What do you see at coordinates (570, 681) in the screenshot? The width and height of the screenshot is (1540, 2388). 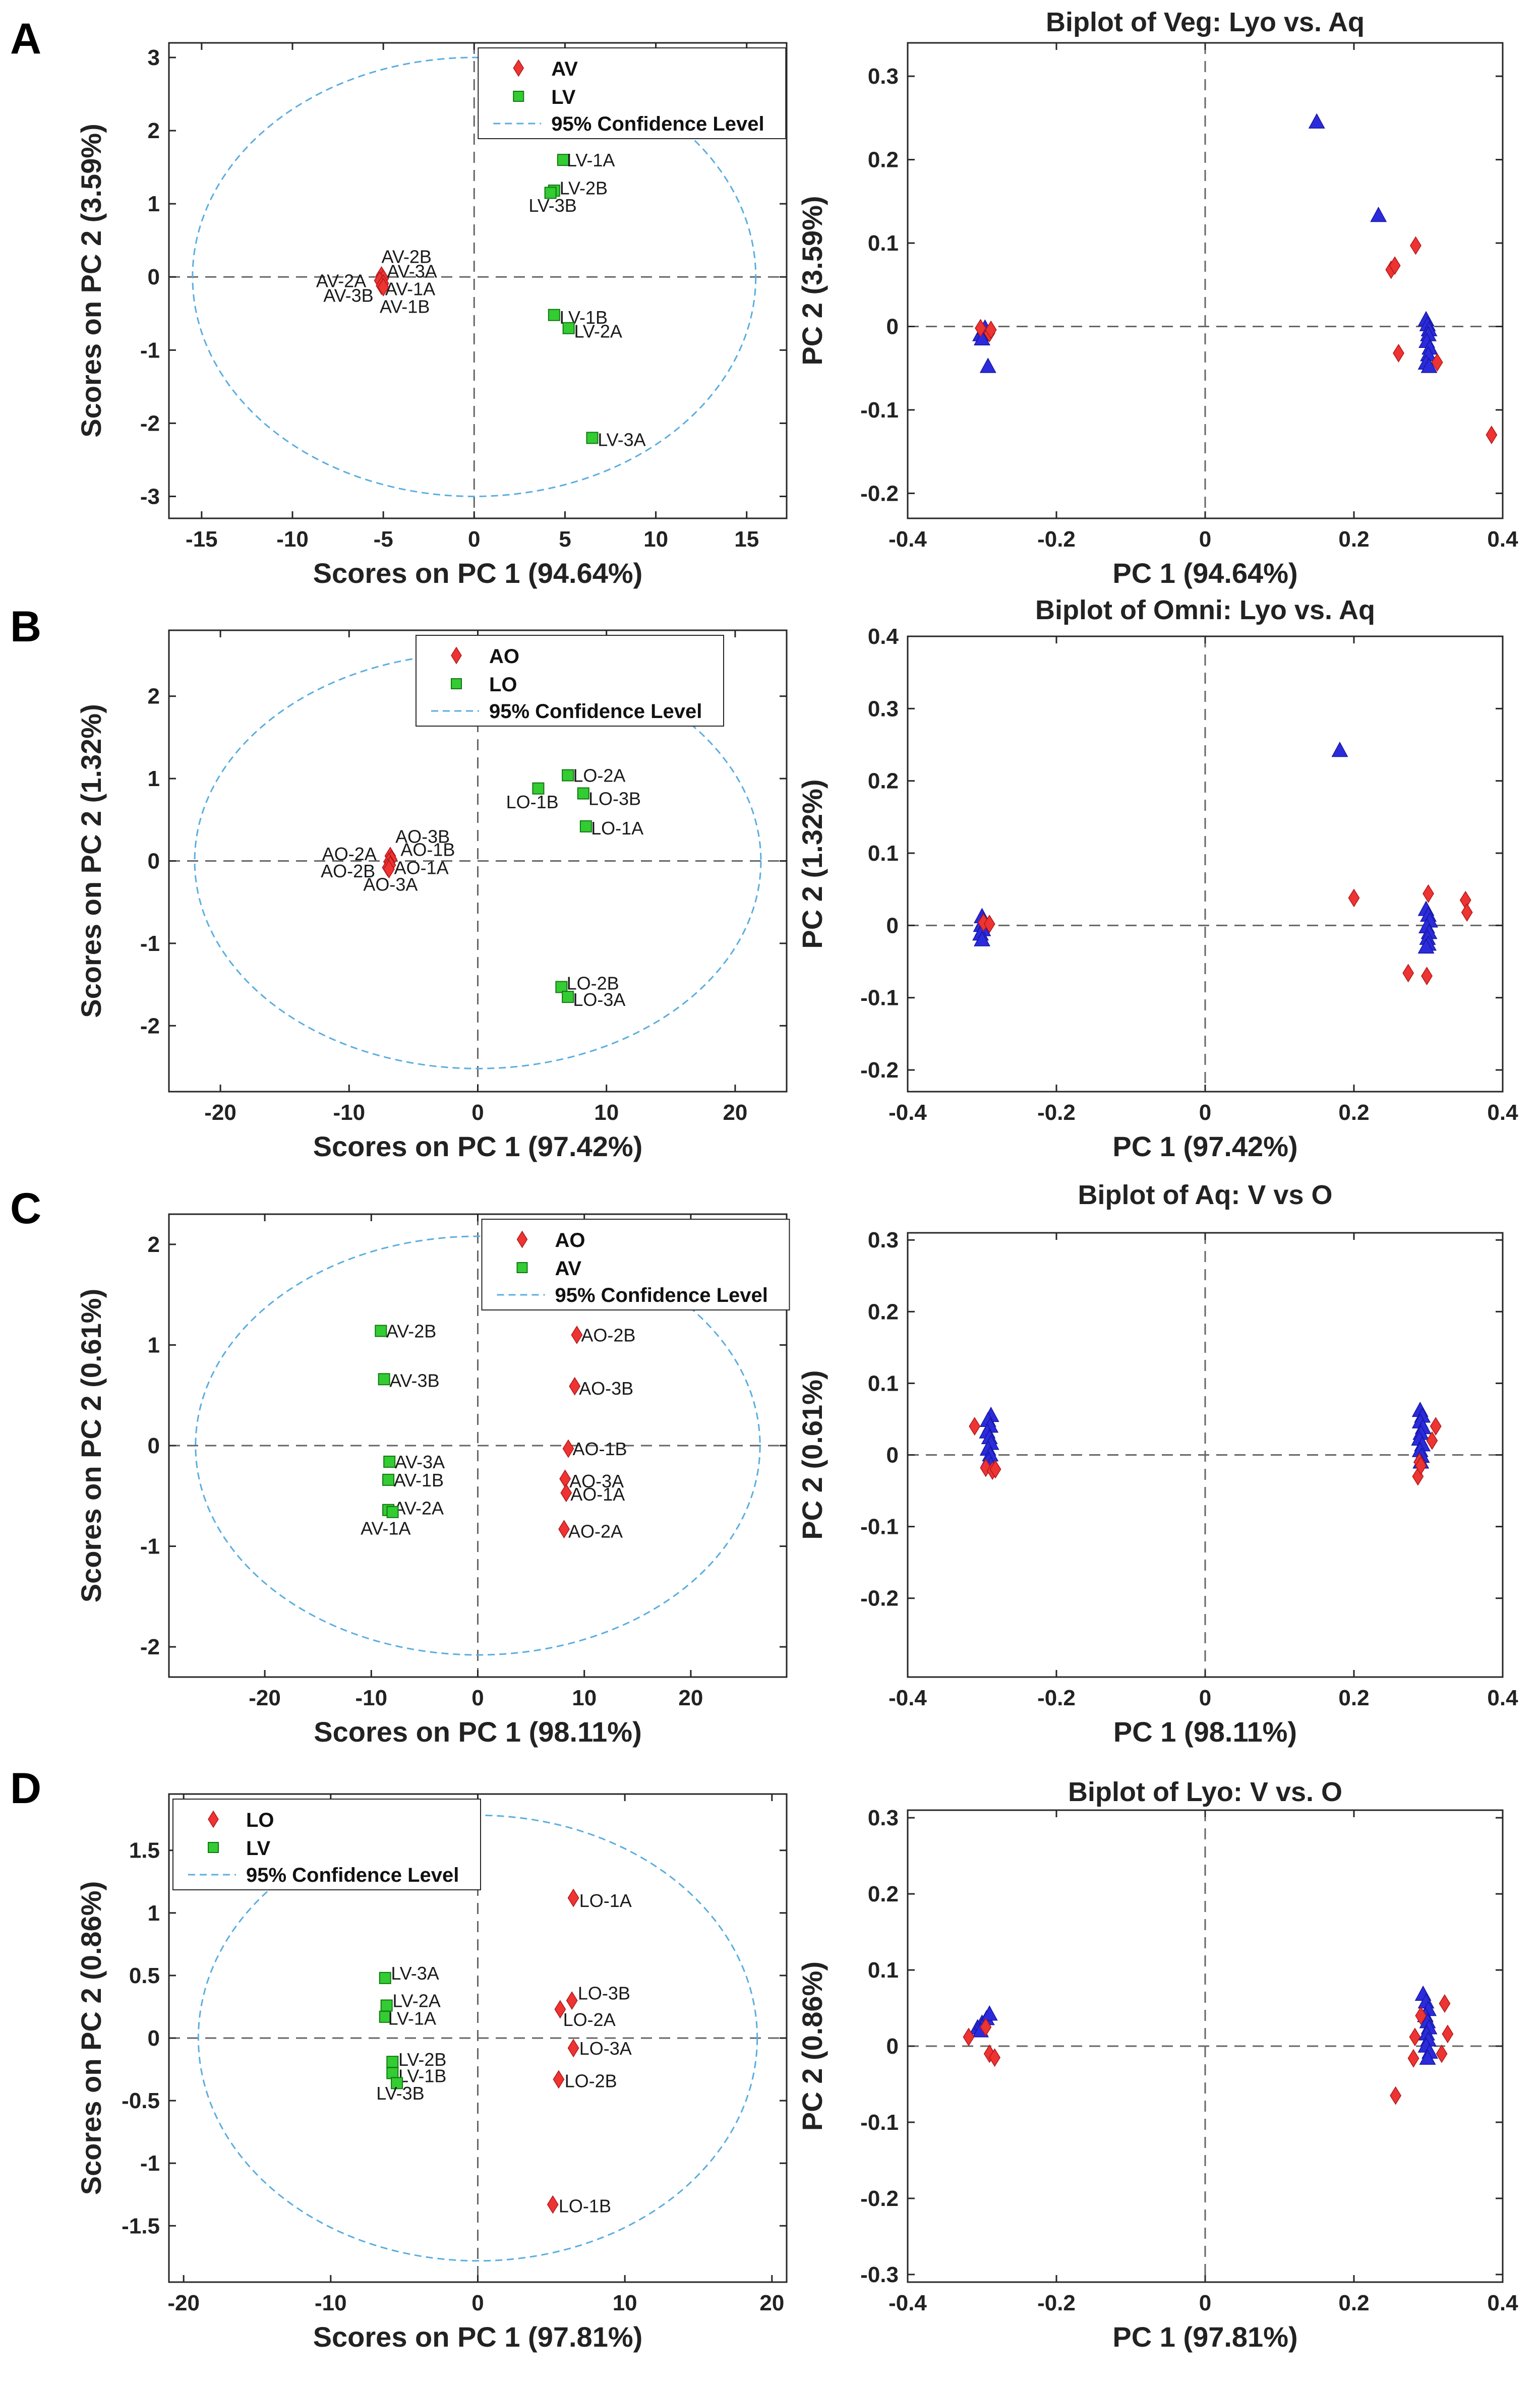 I see `legend: AO LO 95% Confidence Level` at bounding box center [570, 681].